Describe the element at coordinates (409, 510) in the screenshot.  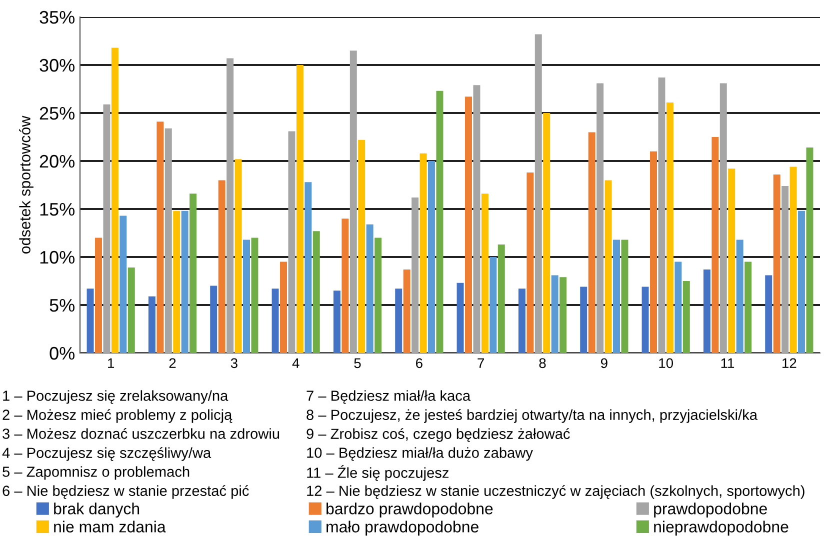
I see `legend-label: bardzo prawdopodobne` at that location.